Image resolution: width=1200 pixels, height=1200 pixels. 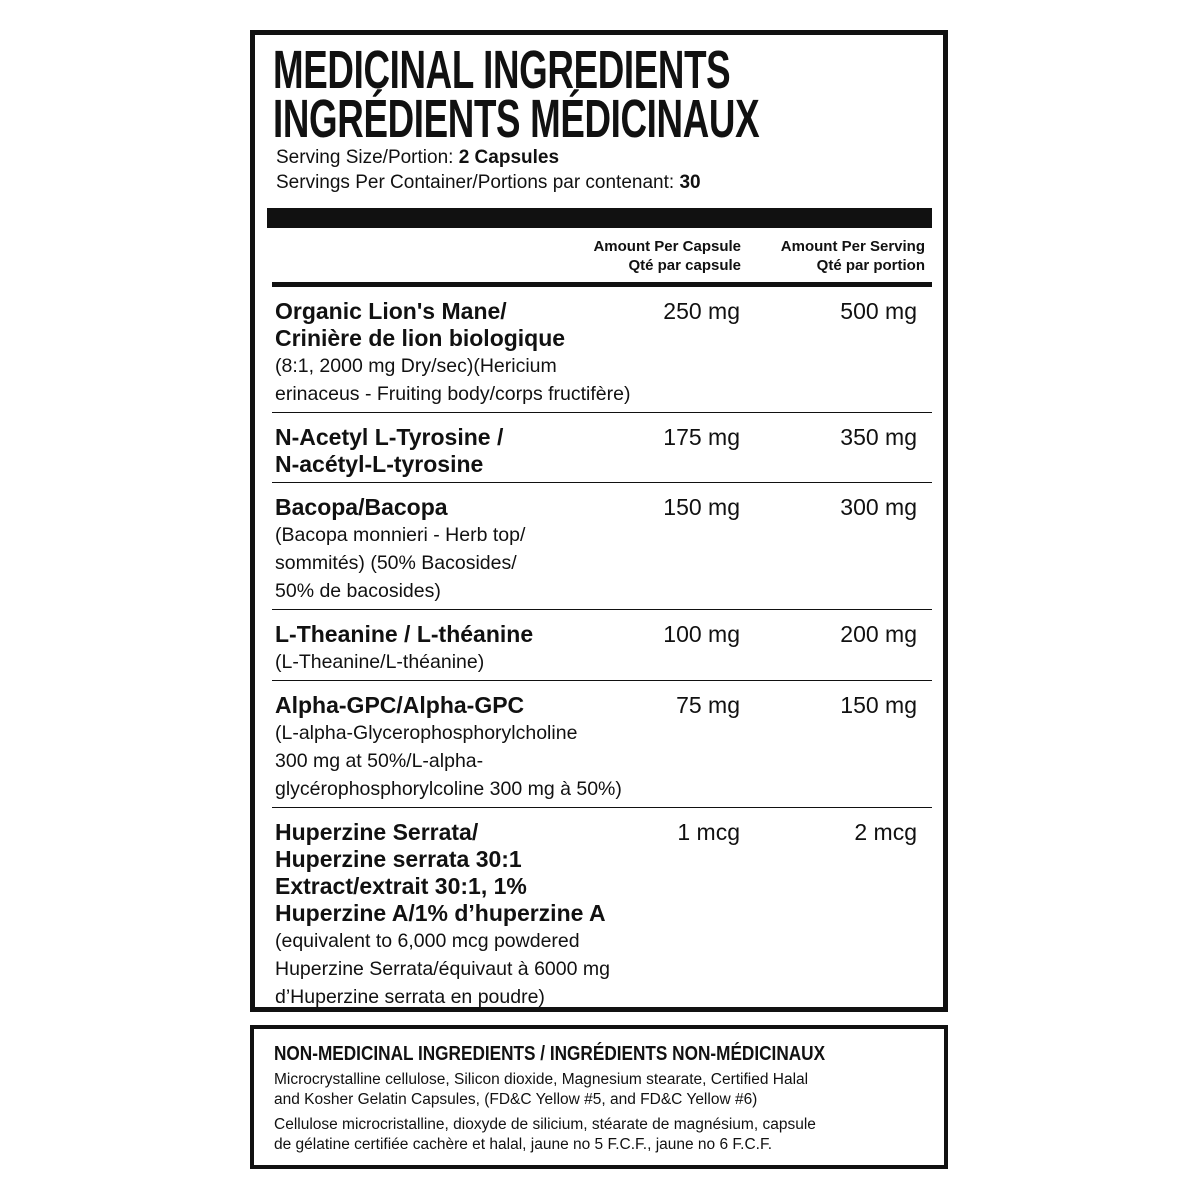 What do you see at coordinates (602, 284) in the screenshot?
I see `divider` at bounding box center [602, 284].